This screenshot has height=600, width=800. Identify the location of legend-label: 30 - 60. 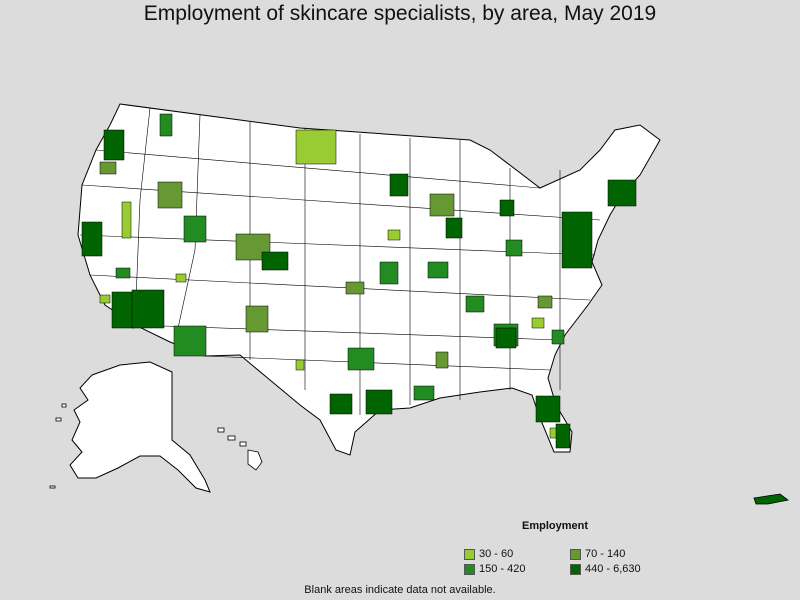
(496, 554).